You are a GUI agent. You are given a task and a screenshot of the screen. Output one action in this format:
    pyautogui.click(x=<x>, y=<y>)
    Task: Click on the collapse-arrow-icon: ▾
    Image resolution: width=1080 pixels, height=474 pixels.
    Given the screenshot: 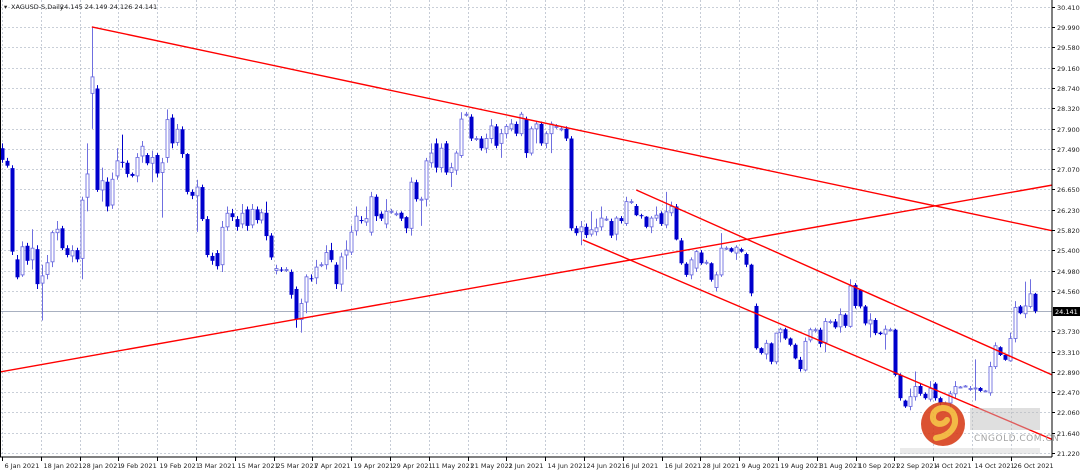 What is the action you would take?
    pyautogui.click(x=6, y=7)
    